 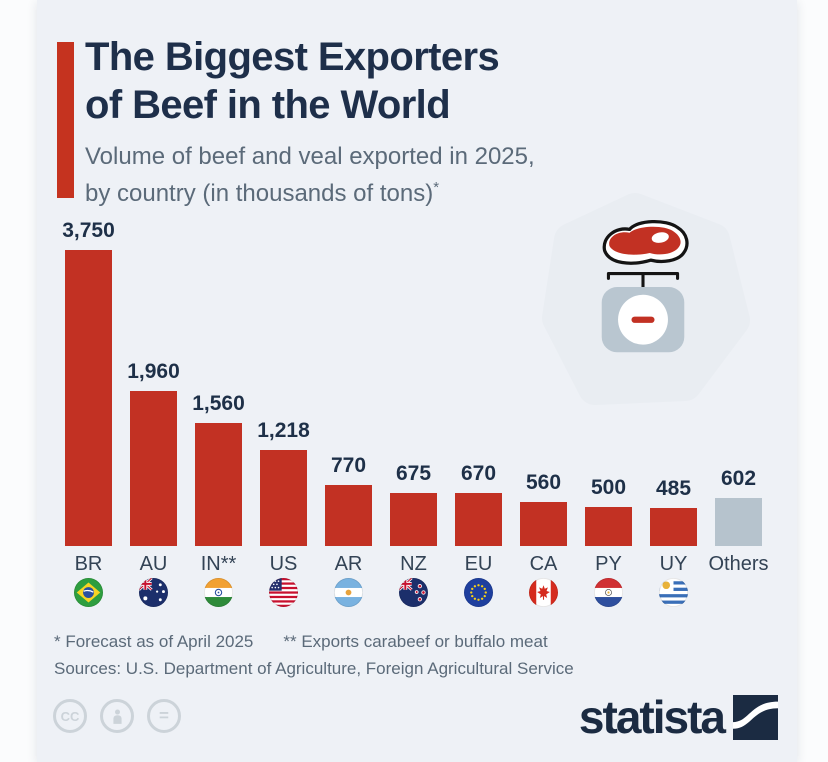 What do you see at coordinates (218, 484) in the screenshot?
I see `bar-in` at bounding box center [218, 484].